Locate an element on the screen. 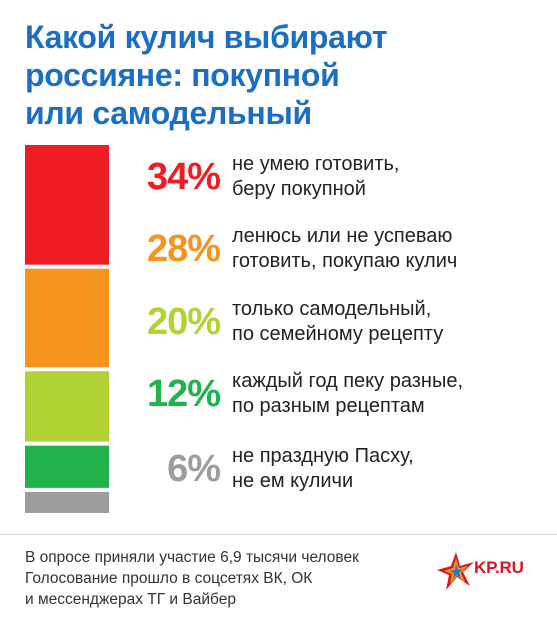  legend-label-5: не праздную Пасху, не ем куличи is located at coordinates (392, 469).